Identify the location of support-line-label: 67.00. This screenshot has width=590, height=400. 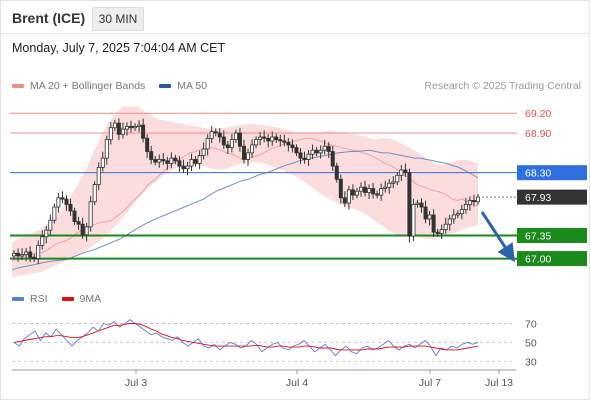
(538, 260).